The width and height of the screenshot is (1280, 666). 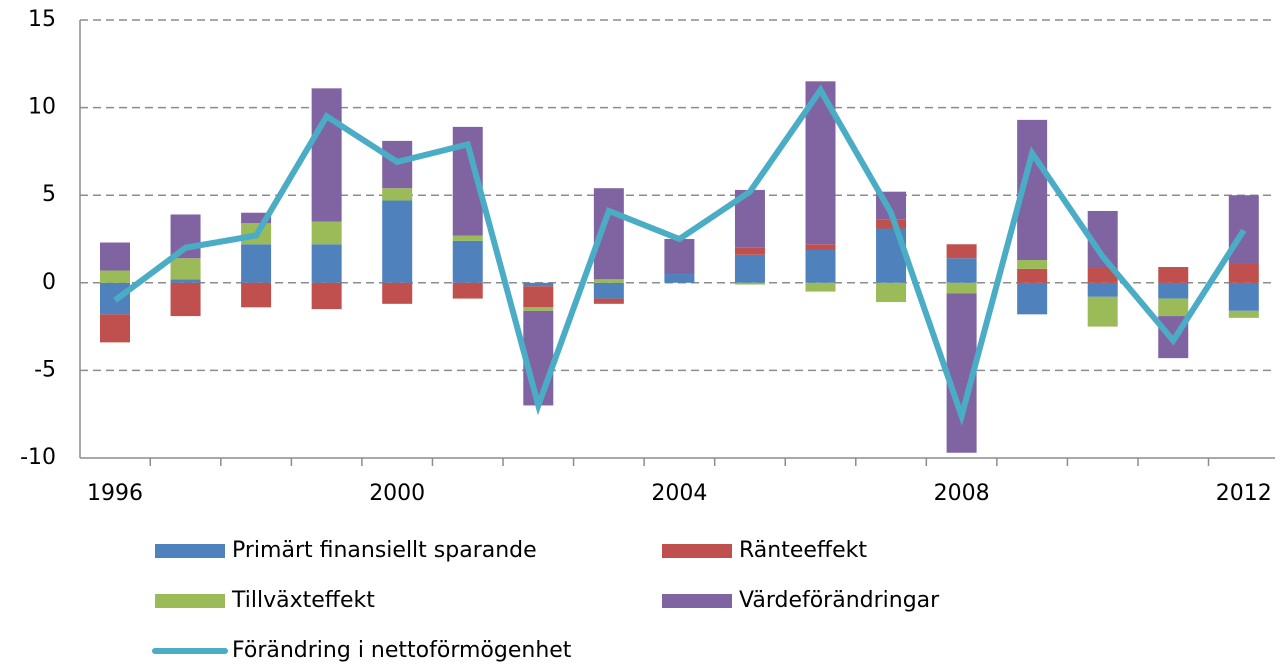 What do you see at coordinates (839, 600) in the screenshot?
I see `legend-label: Värdeförändringar` at bounding box center [839, 600].